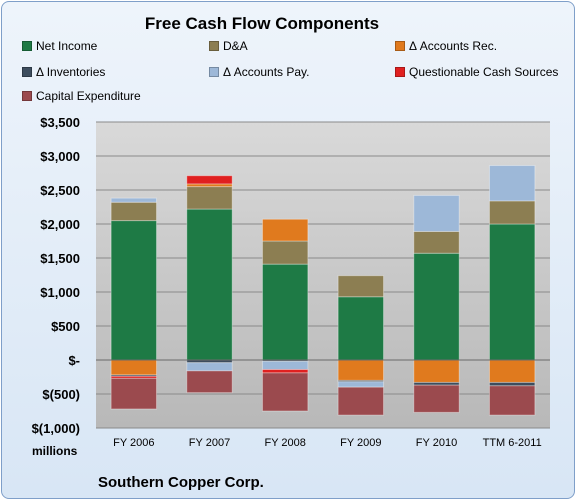 The image size is (578, 502). I want to click on legend-item-questionable: Questionable Cash Sources, so click(476, 72).